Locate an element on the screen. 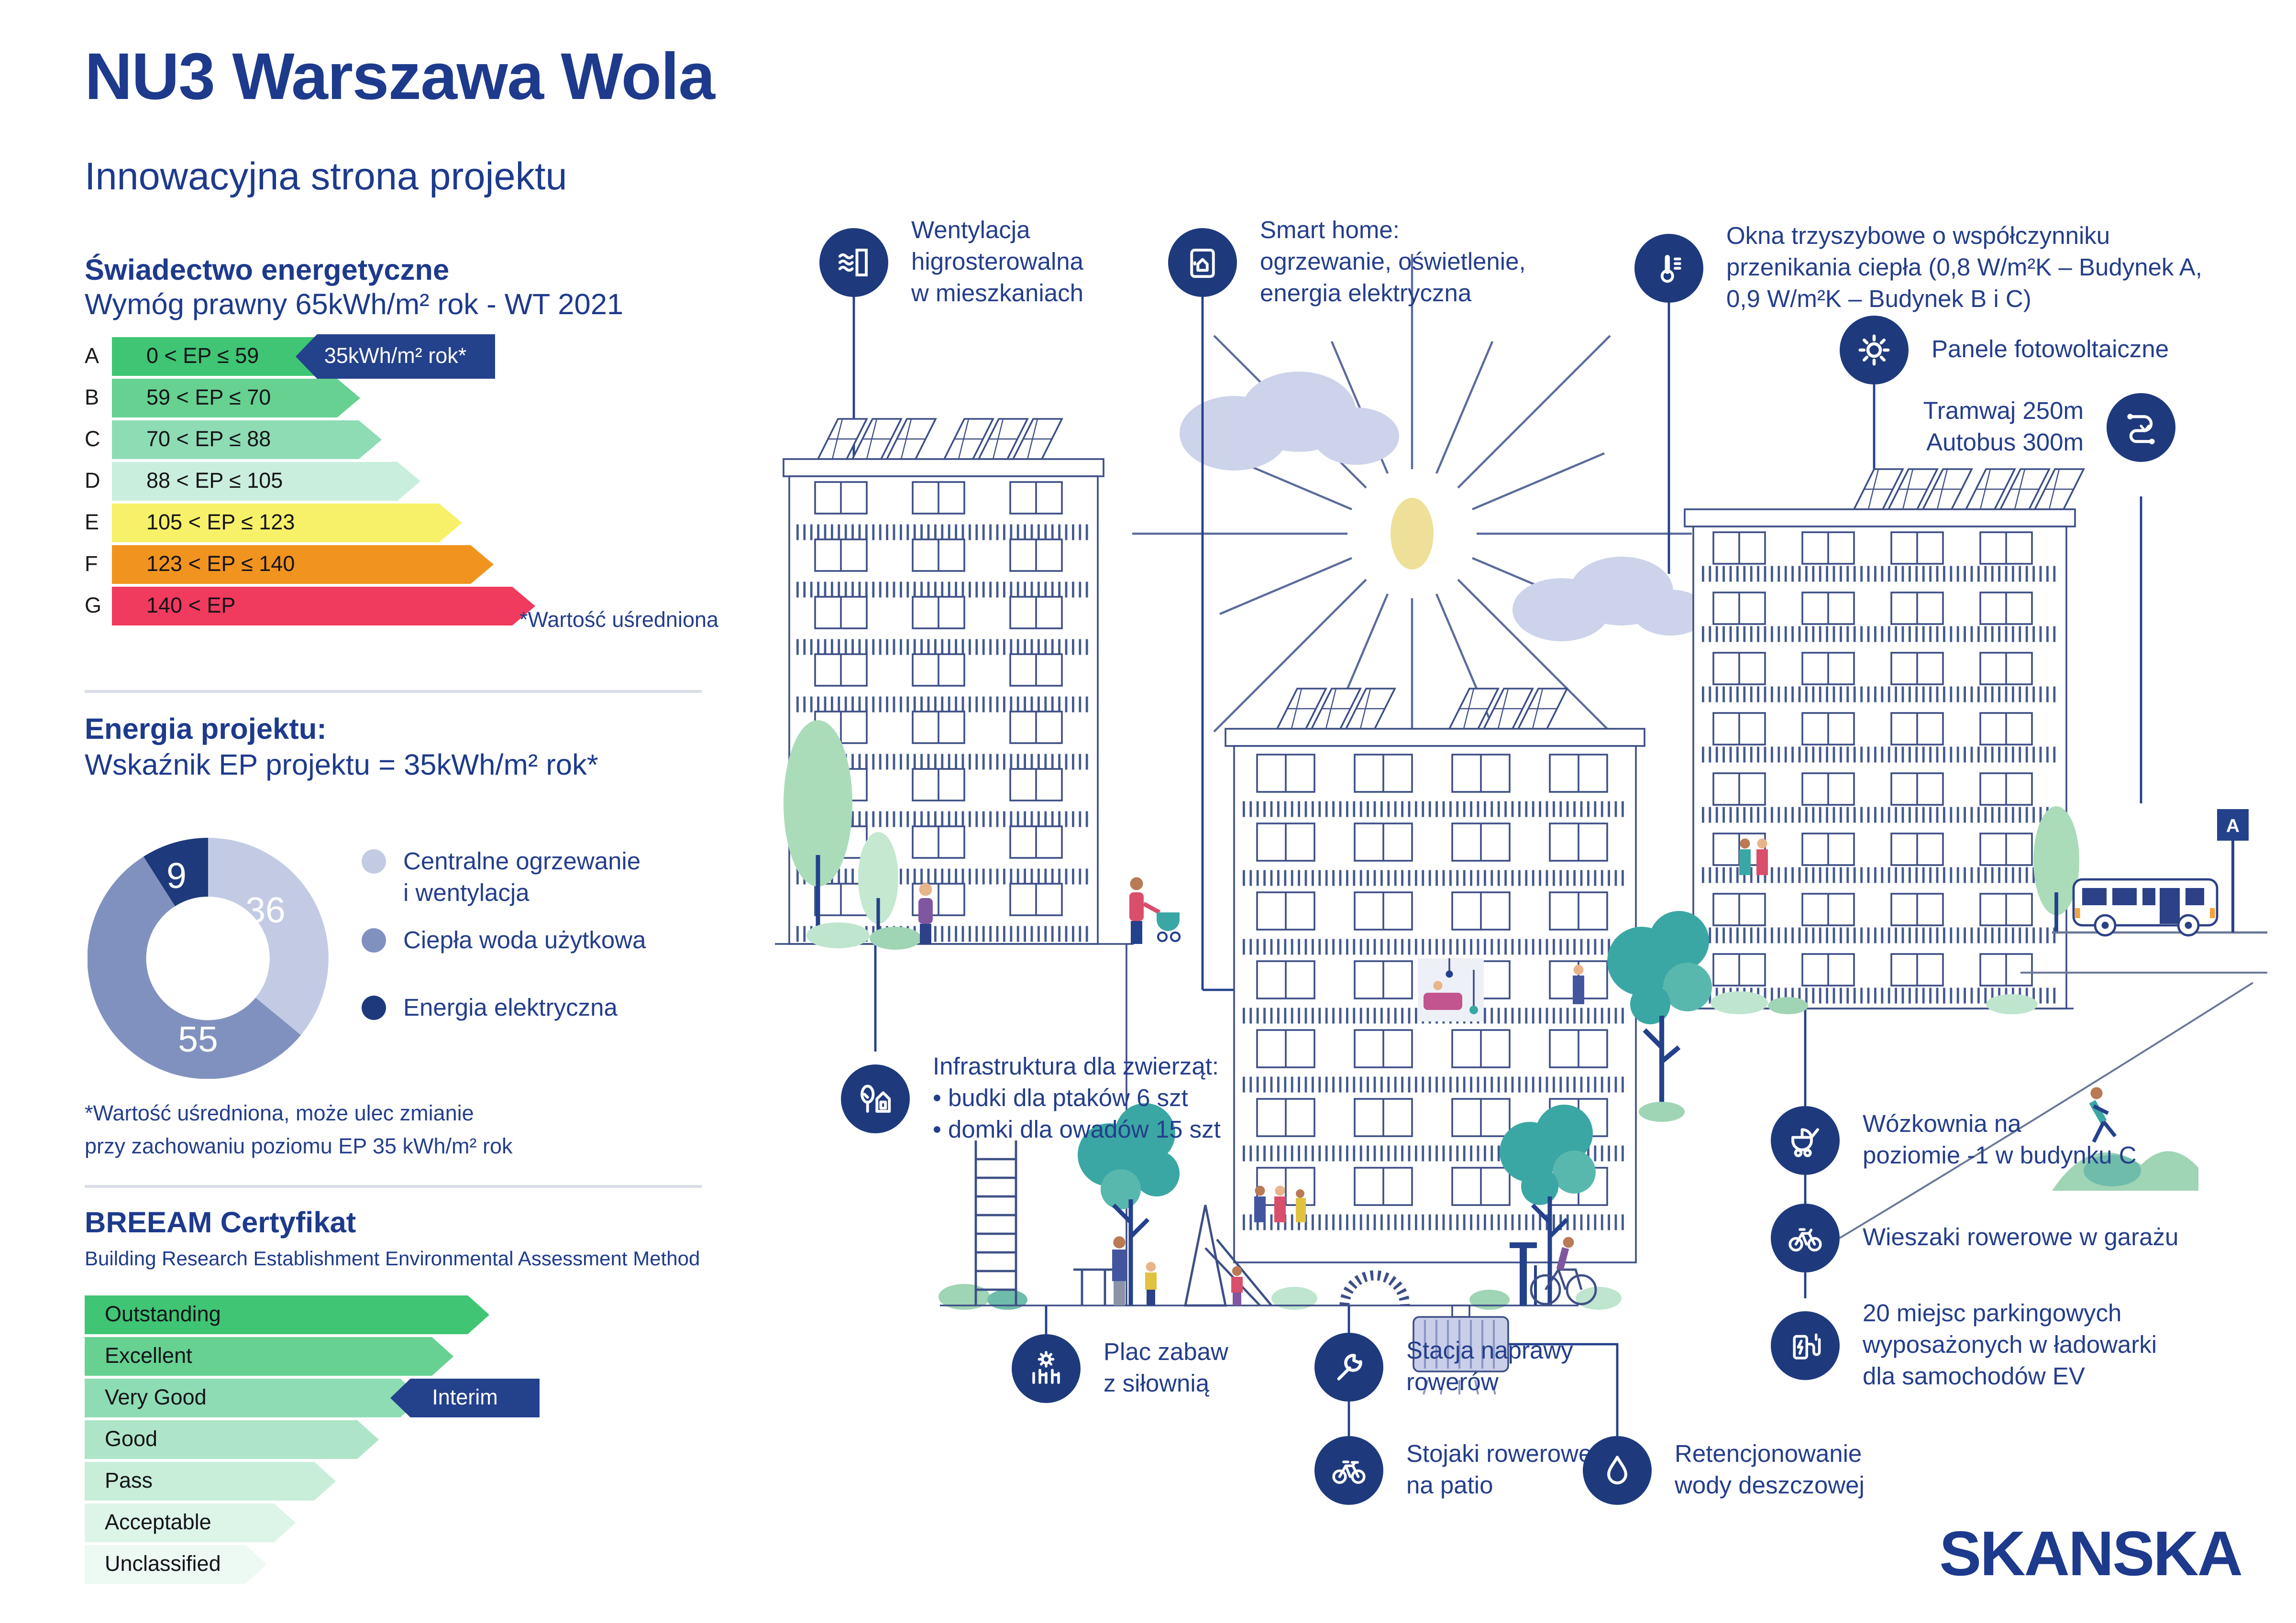 Image resolution: width=2296 pixels, height=1623 pixels. bike-repair-station is located at coordinates (1523, 1273).